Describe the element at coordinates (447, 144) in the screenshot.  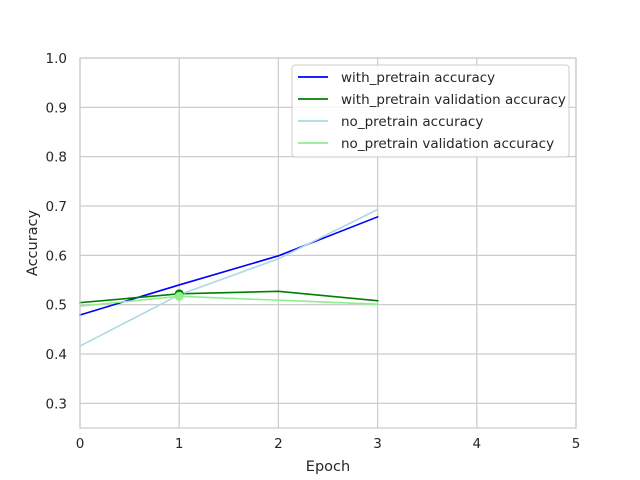
I see `legend-label: no_pretrain validation accuracy` at that location.